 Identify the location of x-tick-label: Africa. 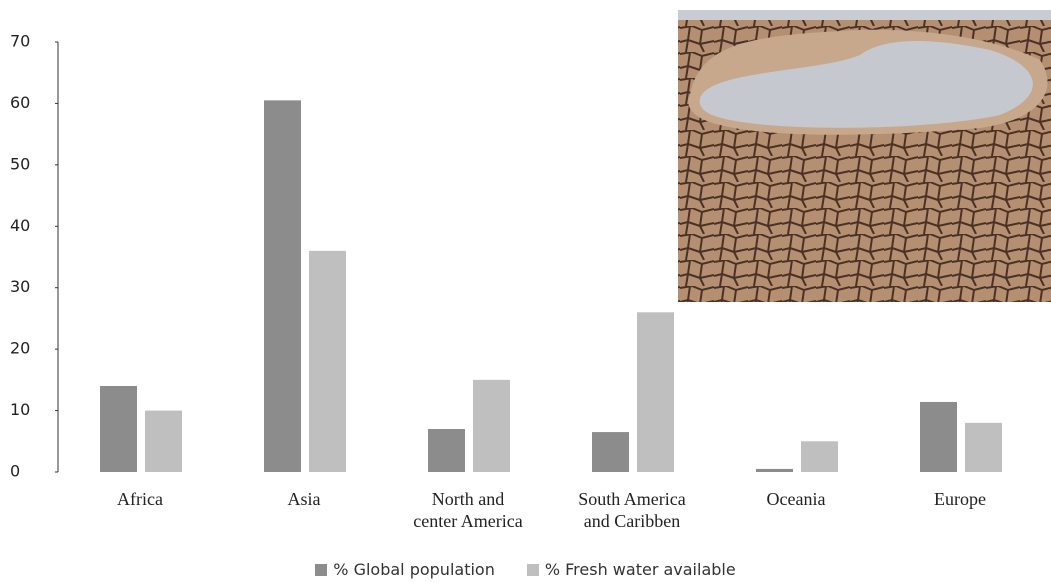
(140, 499).